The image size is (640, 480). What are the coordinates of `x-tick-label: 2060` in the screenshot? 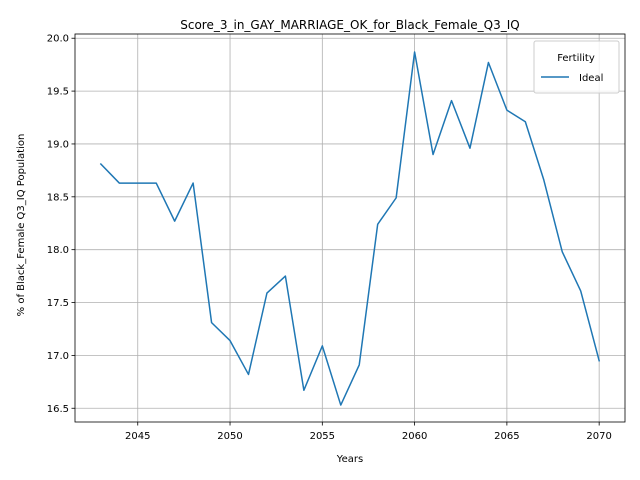 It's located at (414, 436).